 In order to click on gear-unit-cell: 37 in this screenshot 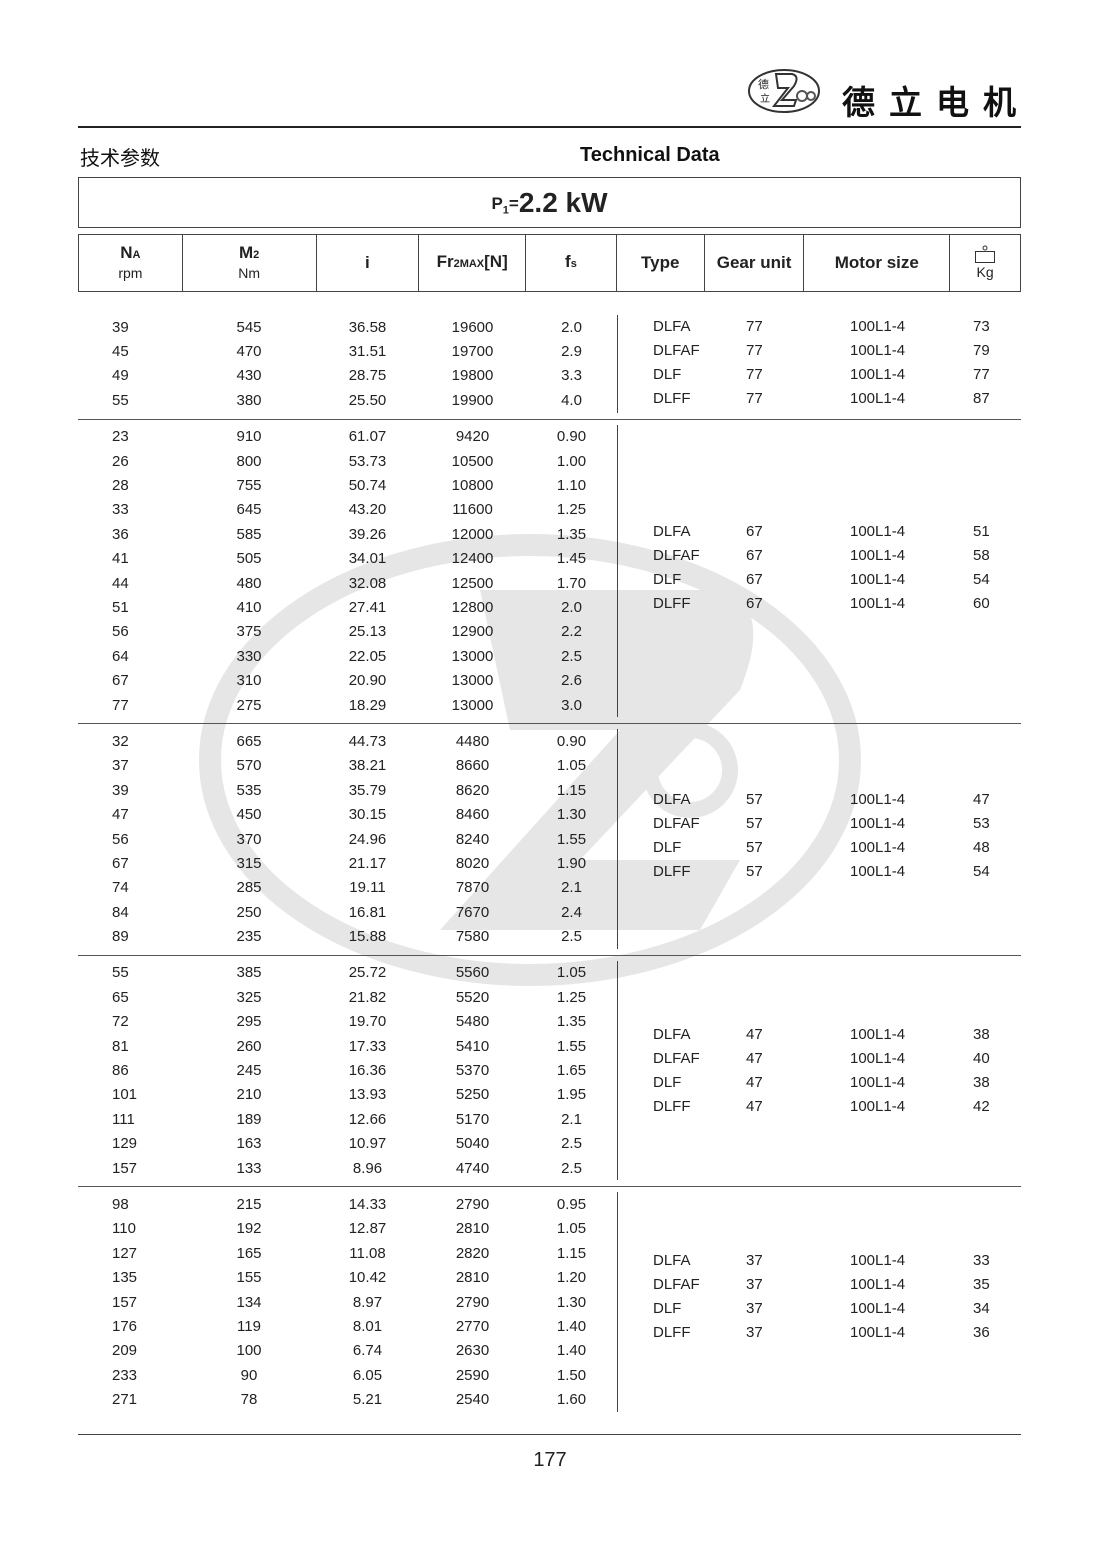, I will do `click(754, 1309)`.